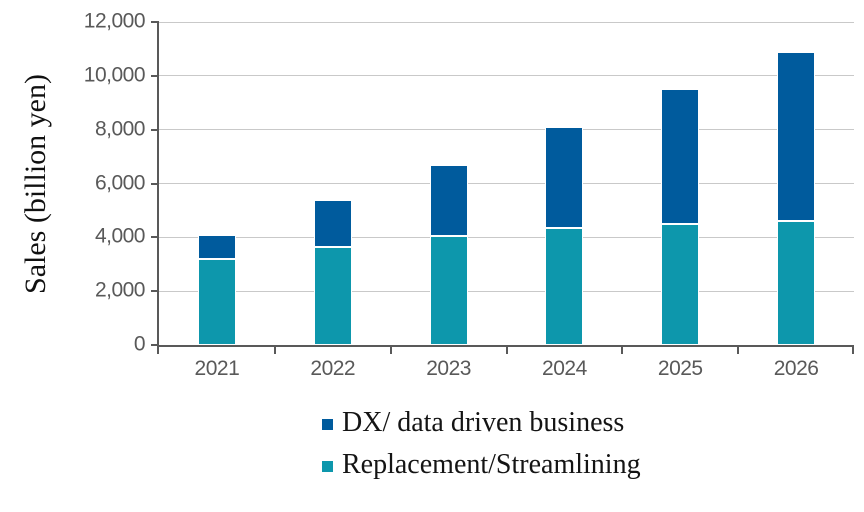  I want to click on legend-item: DX/ data driven business, so click(481, 423).